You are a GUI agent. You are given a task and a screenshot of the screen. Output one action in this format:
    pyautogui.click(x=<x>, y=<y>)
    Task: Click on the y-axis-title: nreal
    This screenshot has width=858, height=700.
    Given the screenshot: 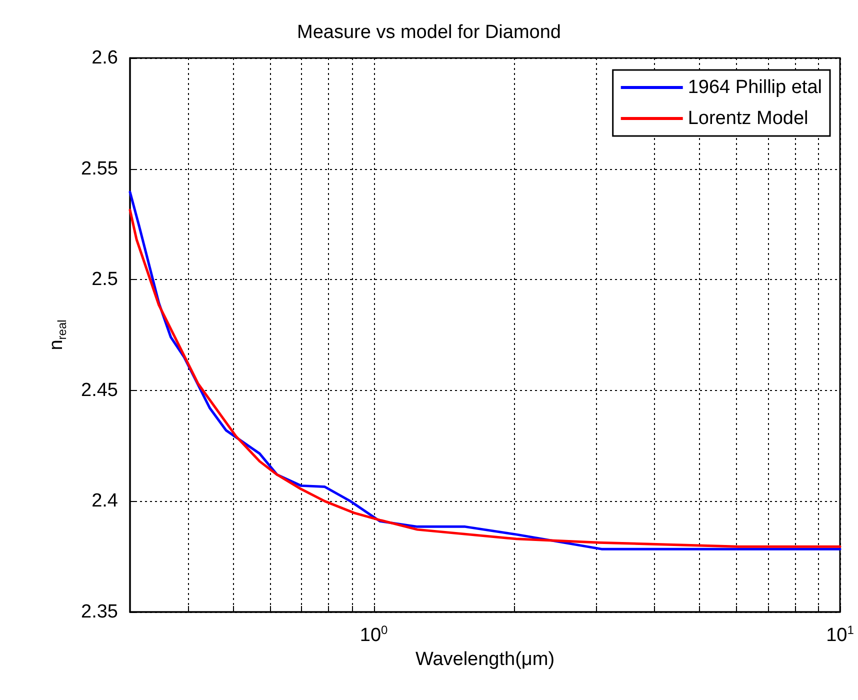 What is the action you would take?
    pyautogui.click(x=57, y=335)
    